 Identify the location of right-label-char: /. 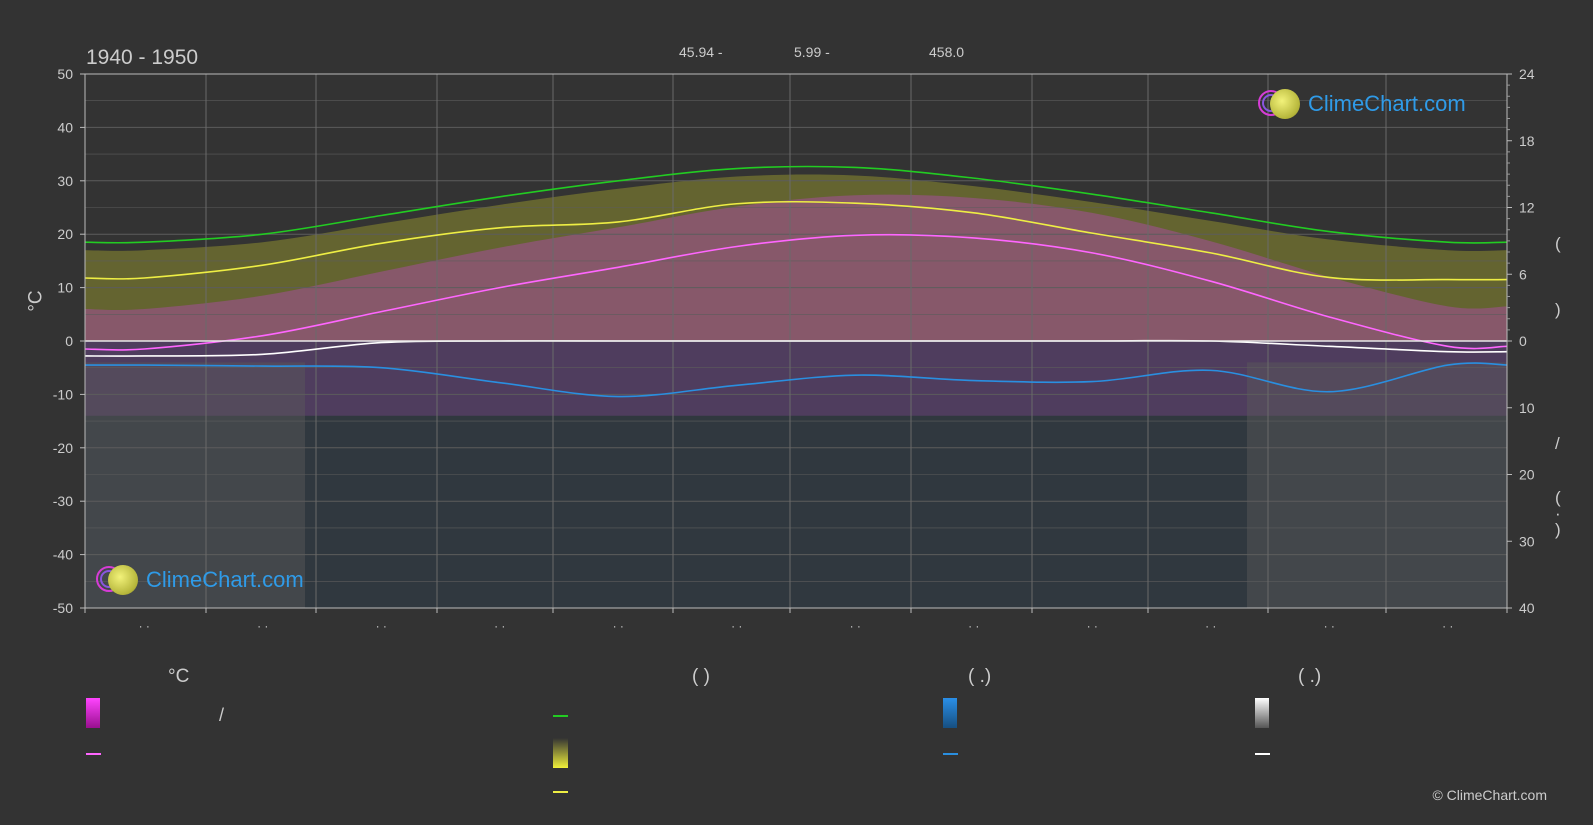
(1557, 443).